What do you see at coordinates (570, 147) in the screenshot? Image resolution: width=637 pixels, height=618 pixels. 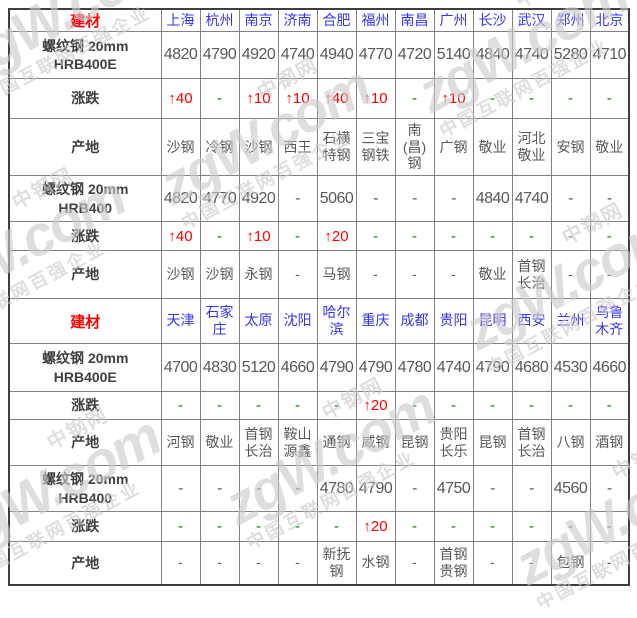 I see `origin-cell: 安钢` at bounding box center [570, 147].